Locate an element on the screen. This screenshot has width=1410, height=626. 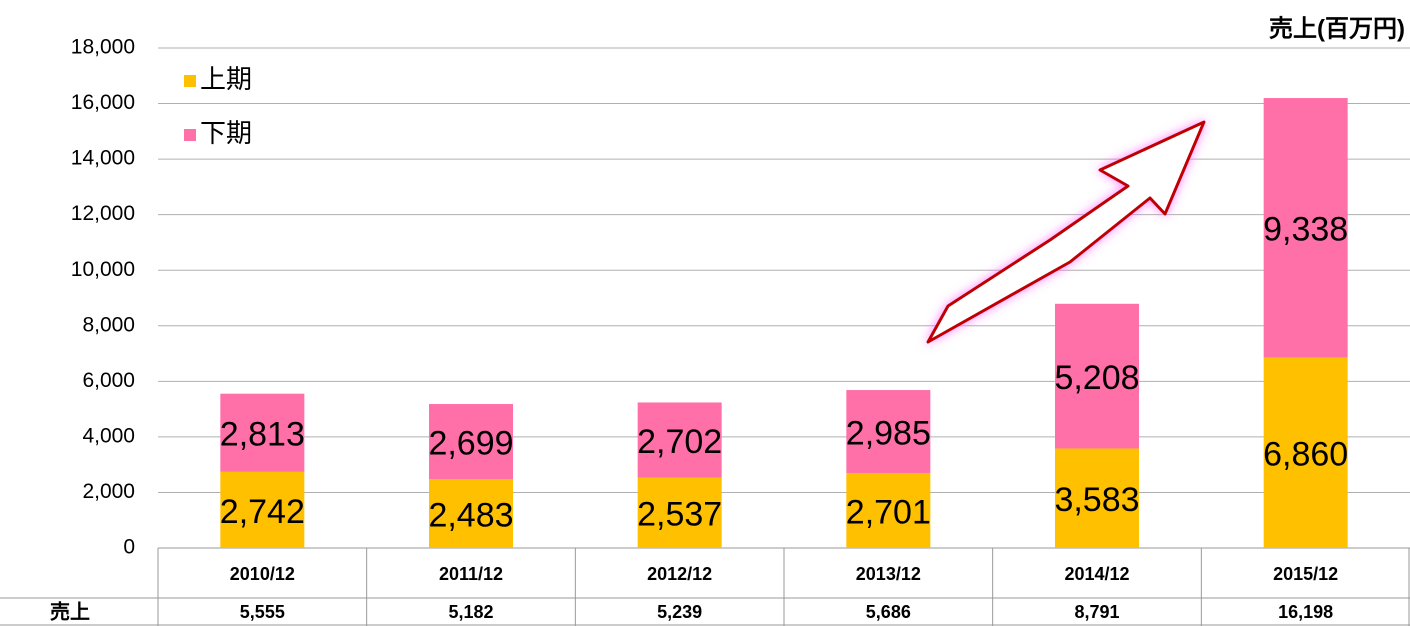
legend-label: 上期 is located at coordinates (226, 79).